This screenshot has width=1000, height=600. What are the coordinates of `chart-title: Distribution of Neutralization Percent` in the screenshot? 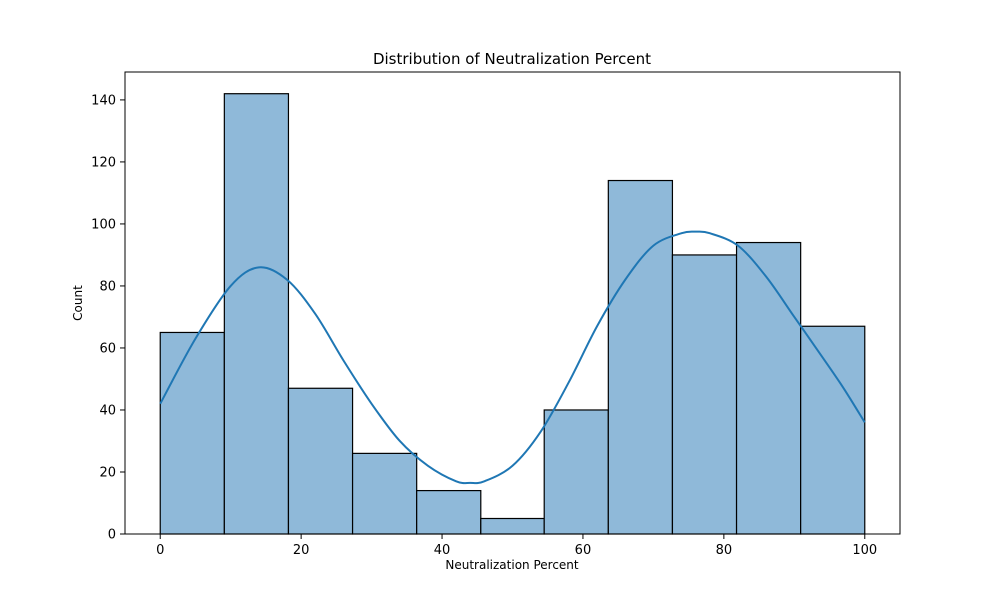 It's located at (512, 59).